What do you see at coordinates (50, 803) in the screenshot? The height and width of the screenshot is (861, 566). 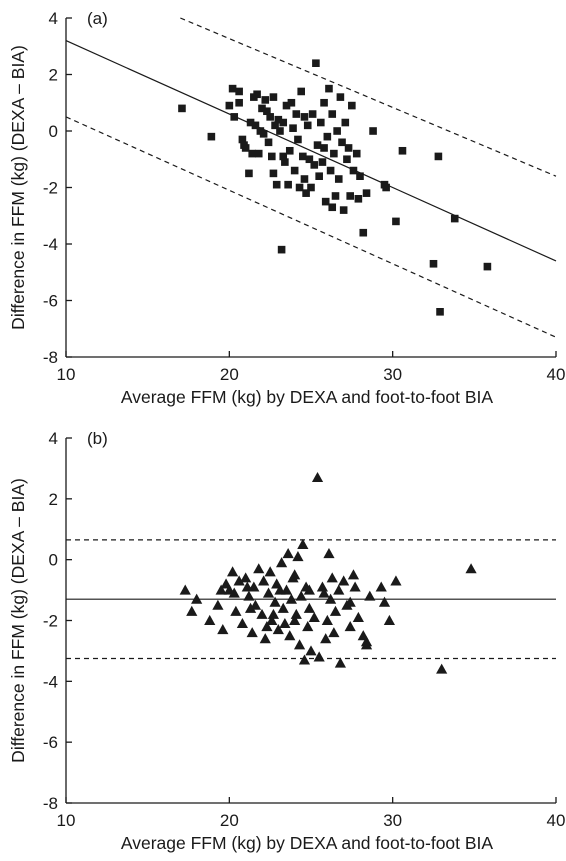 I see `y-tick-label: -8` at bounding box center [50, 803].